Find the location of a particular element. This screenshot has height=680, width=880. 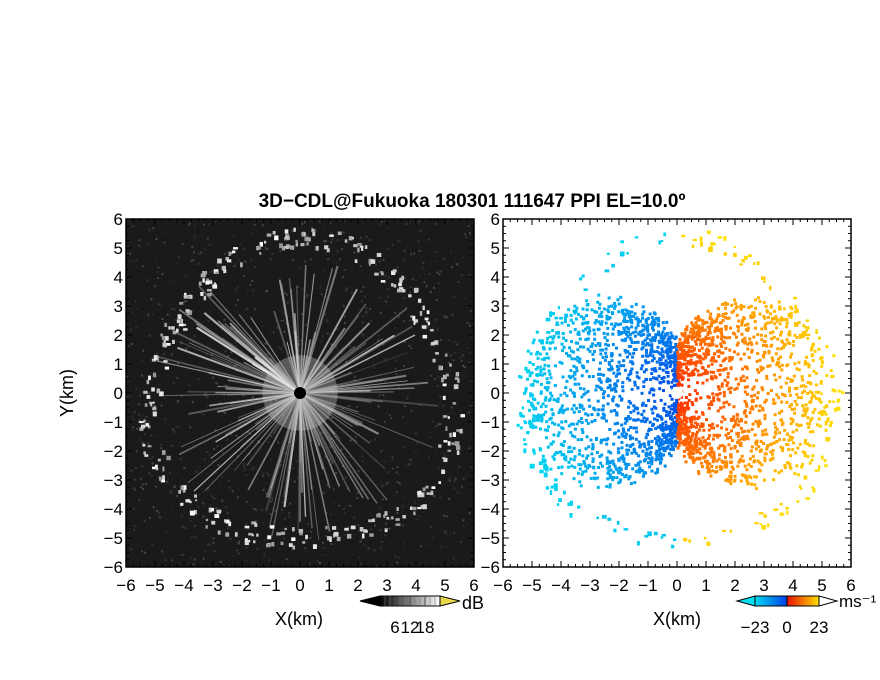

colorbar-tick-label: 18 is located at coordinates (425, 627).